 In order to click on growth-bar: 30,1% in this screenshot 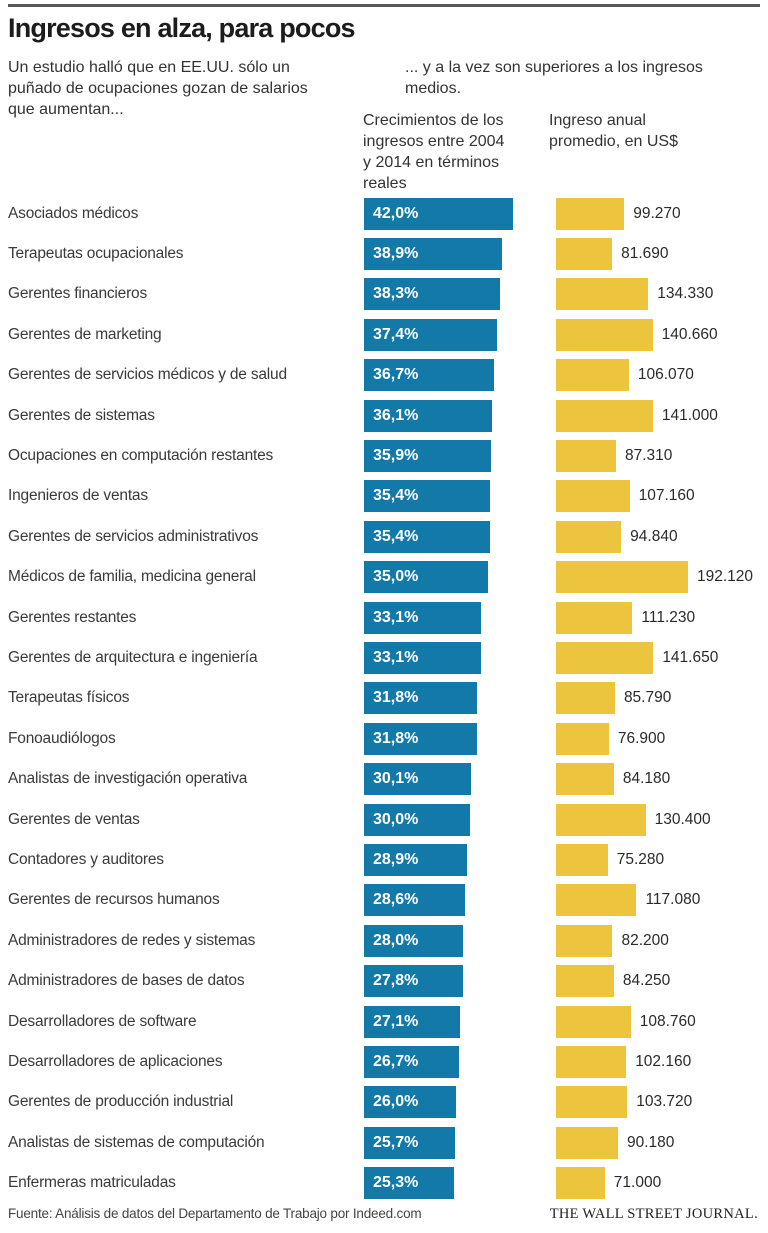, I will do `click(417, 779)`.